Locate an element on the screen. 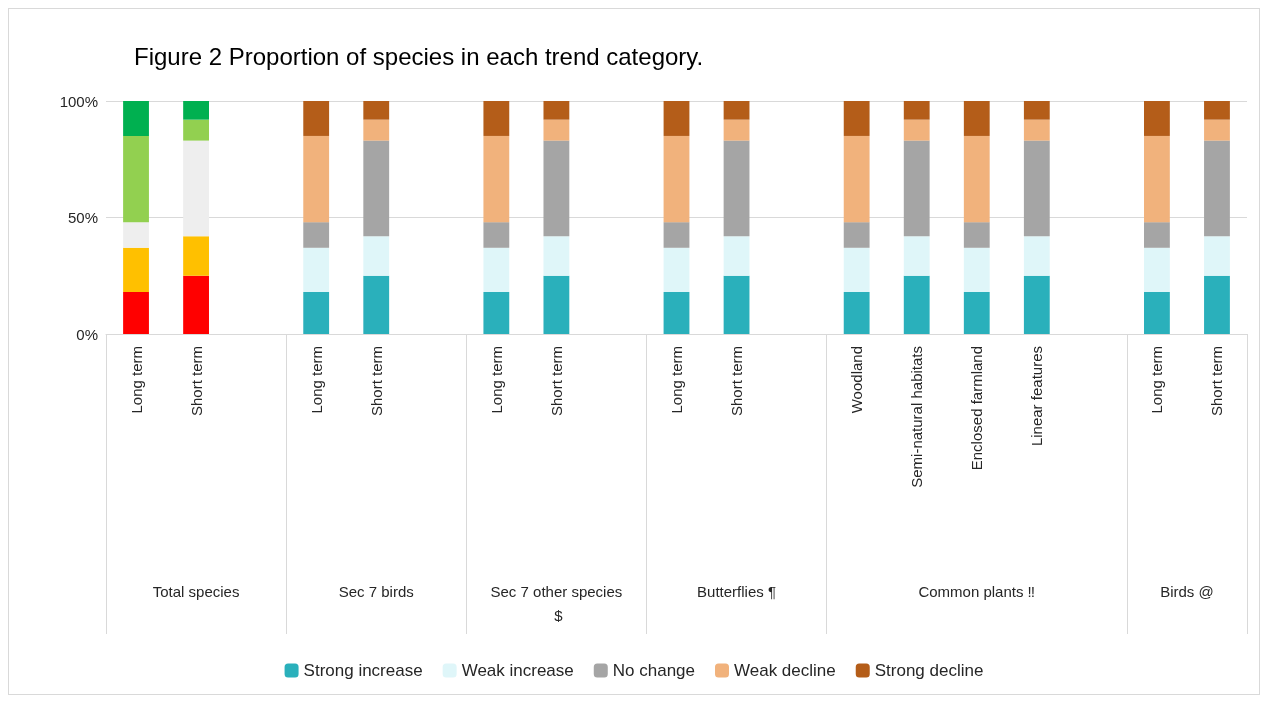 The height and width of the screenshot is (705, 1268). y-tick-label: 100% is located at coordinates (78, 101).